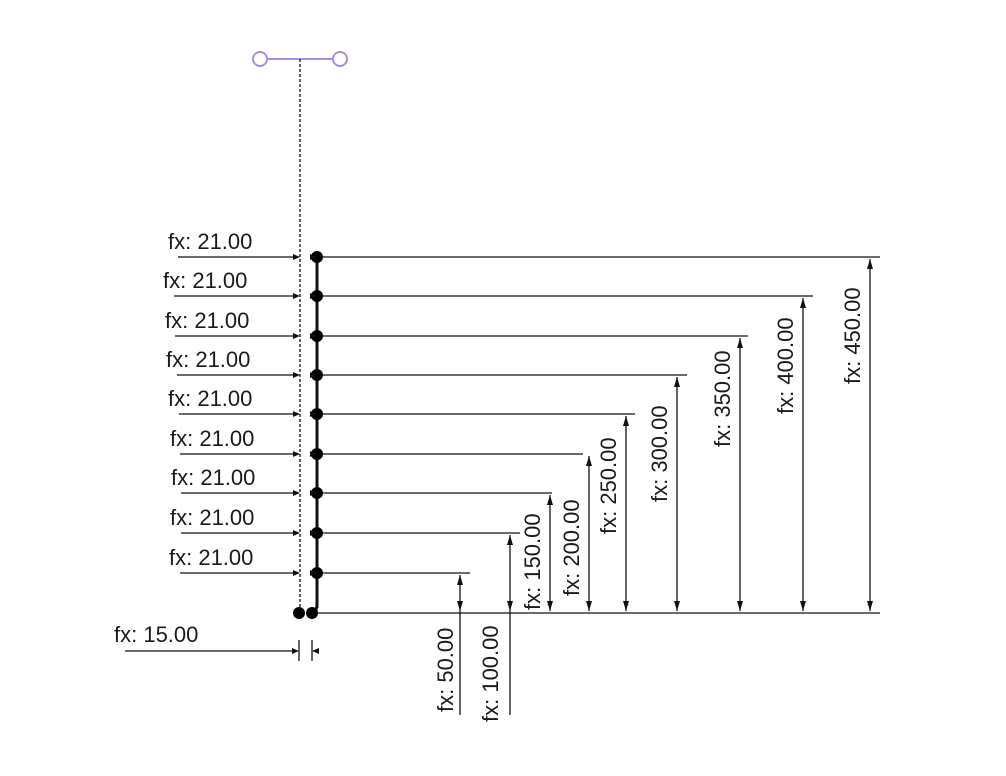 The width and height of the screenshot is (1006, 776). Describe the element at coordinates (856, 435) in the screenshot. I see `dimension-height: fx: 450.00` at that location.